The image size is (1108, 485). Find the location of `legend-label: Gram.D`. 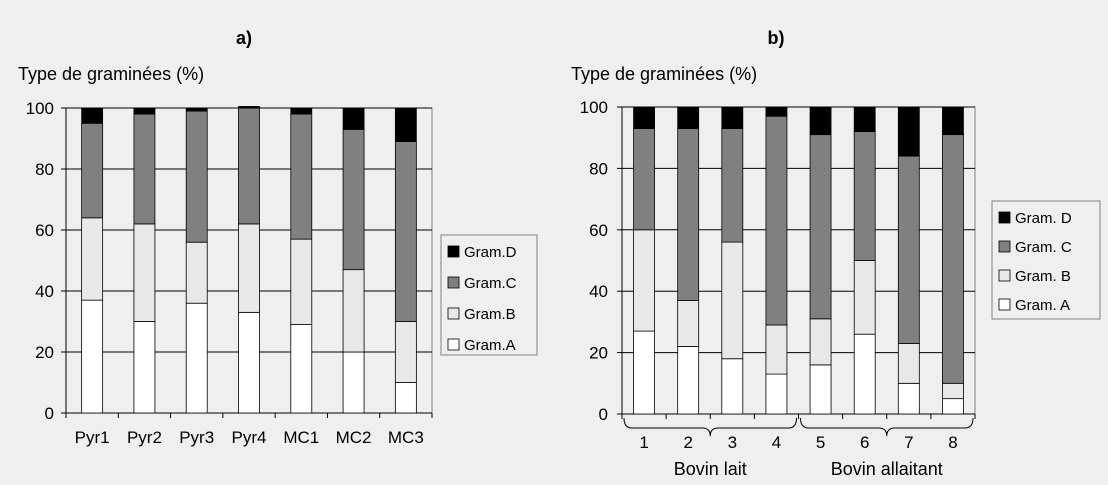

legend-label: Gram.D is located at coordinates (490, 252).